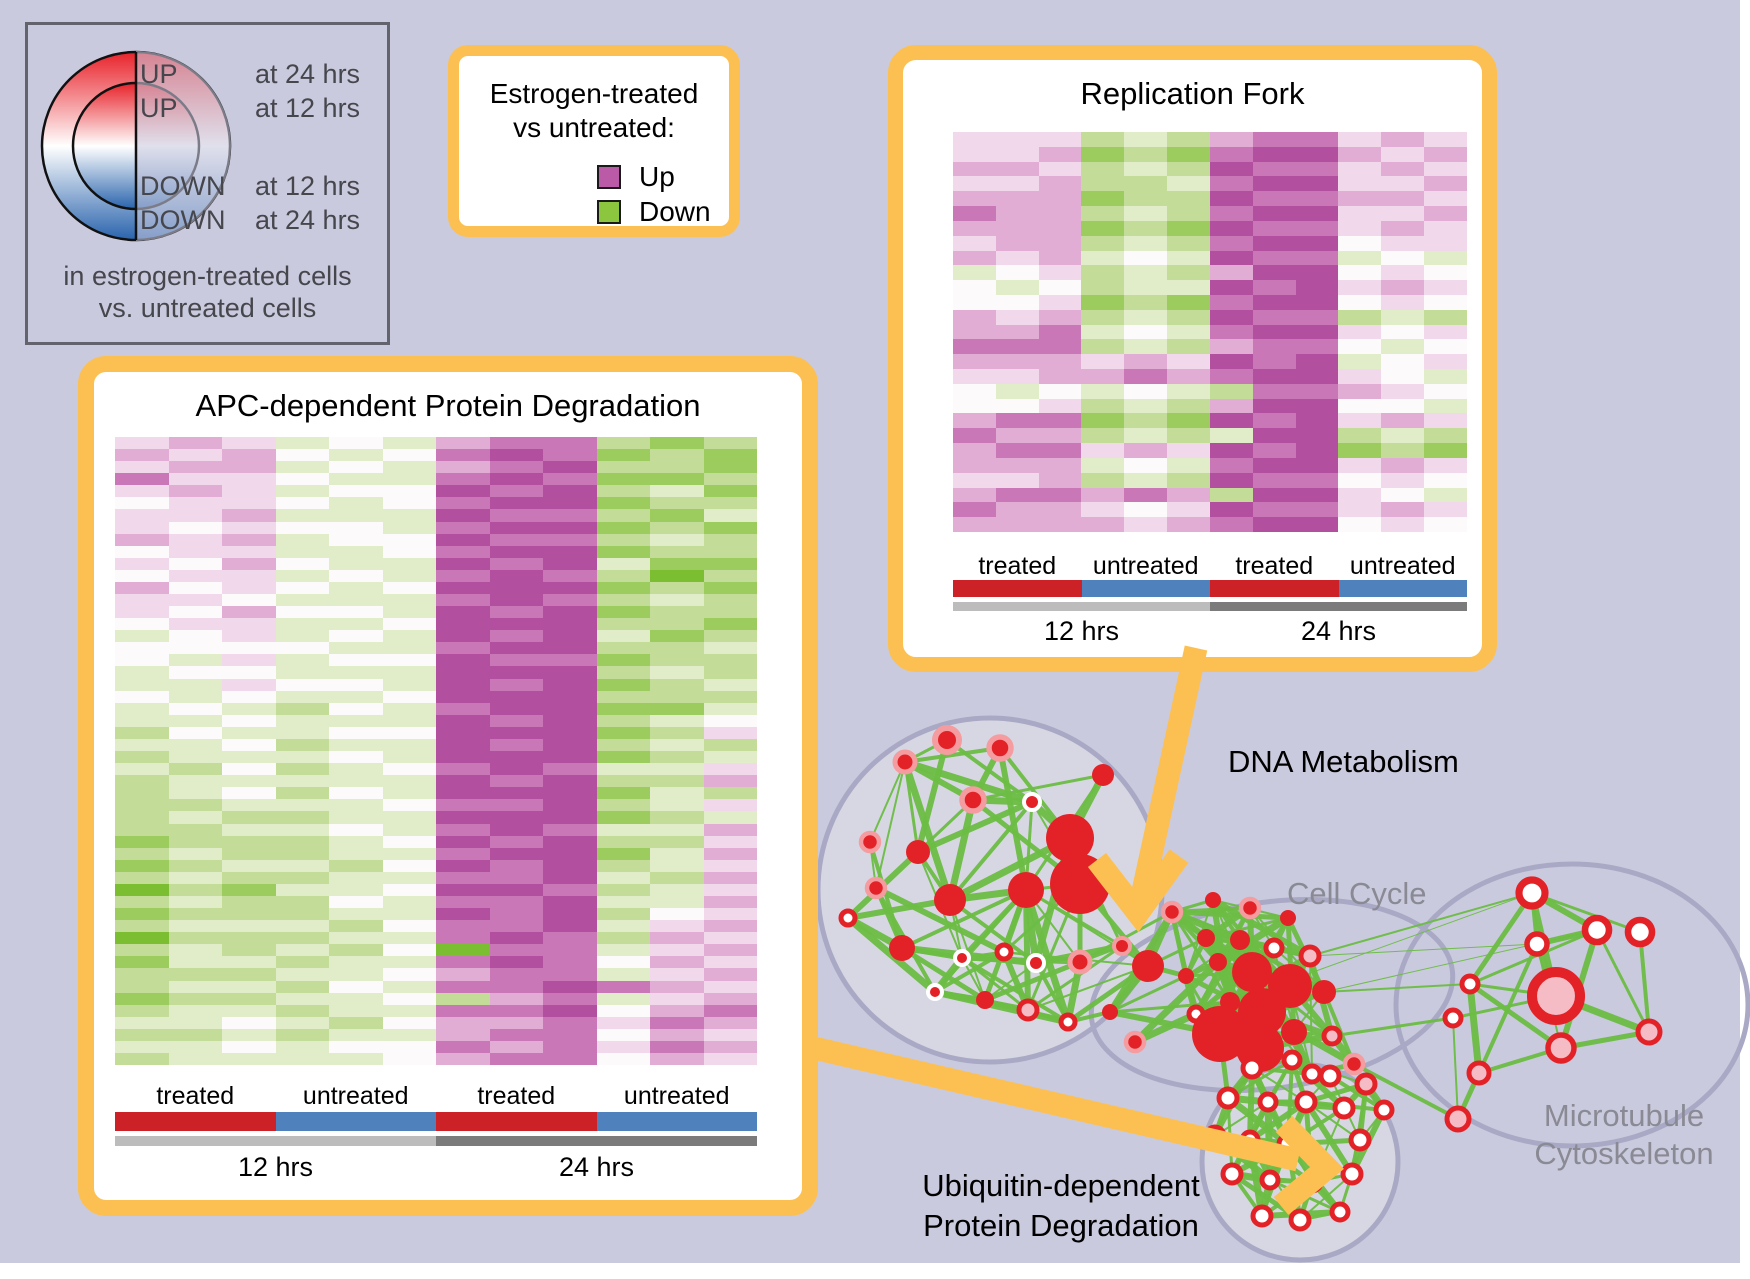 The image size is (1750, 1279). What do you see at coordinates (207, 308) in the screenshot?
I see `ring-caption-line2: vs. untreated cells` at bounding box center [207, 308].